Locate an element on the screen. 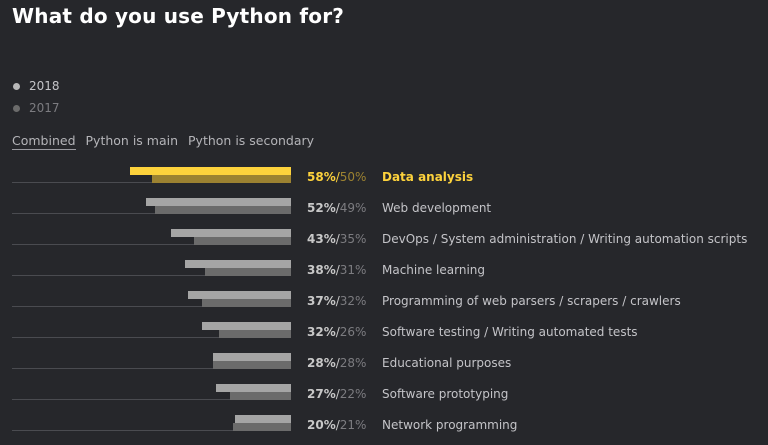 This screenshot has height=445, width=768. value-2017: 21% is located at coordinates (353, 425).